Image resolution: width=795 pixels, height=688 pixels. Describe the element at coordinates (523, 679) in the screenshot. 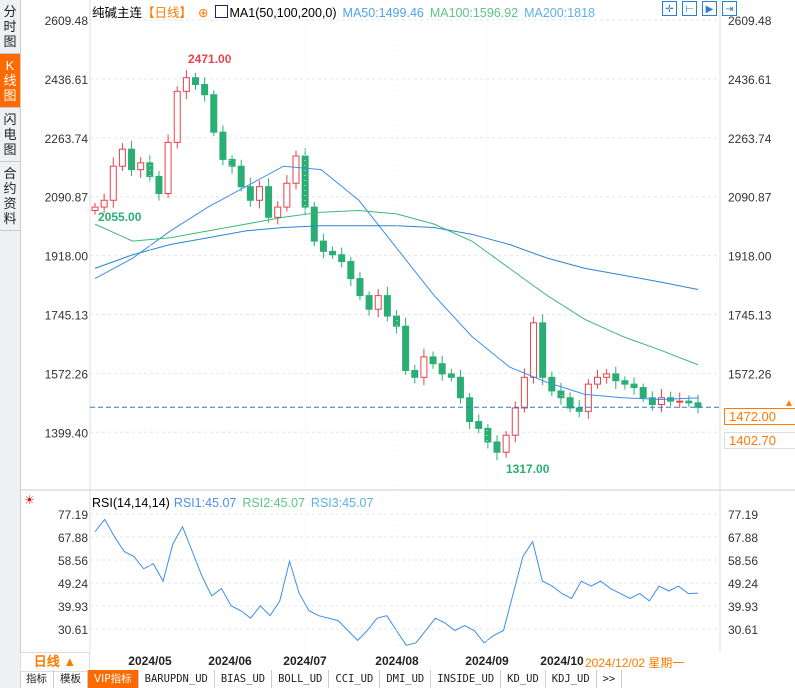

I see `tab-9: KD_UD` at that location.